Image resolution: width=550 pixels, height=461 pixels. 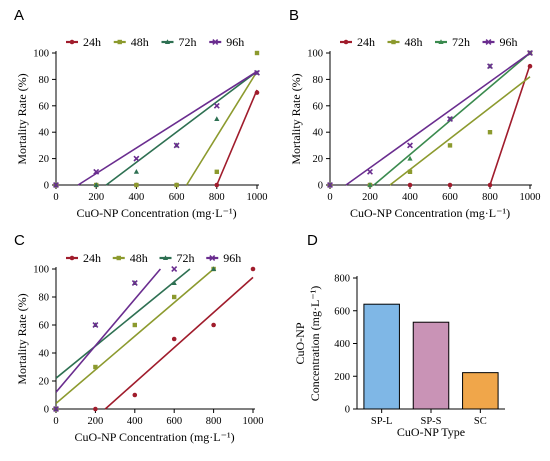 What do you see at coordinates (140, 42) in the screenshot?
I see `legend-label-48h: 48h` at bounding box center [140, 42].